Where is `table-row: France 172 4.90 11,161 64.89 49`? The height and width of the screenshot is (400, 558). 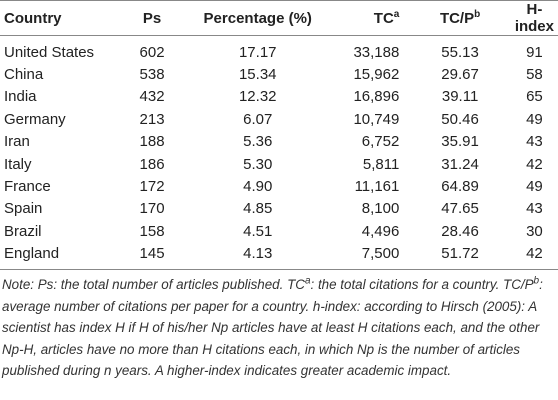
table-row: France 172 4.90 11,161 64.89 49 is located at coordinates (279, 186).